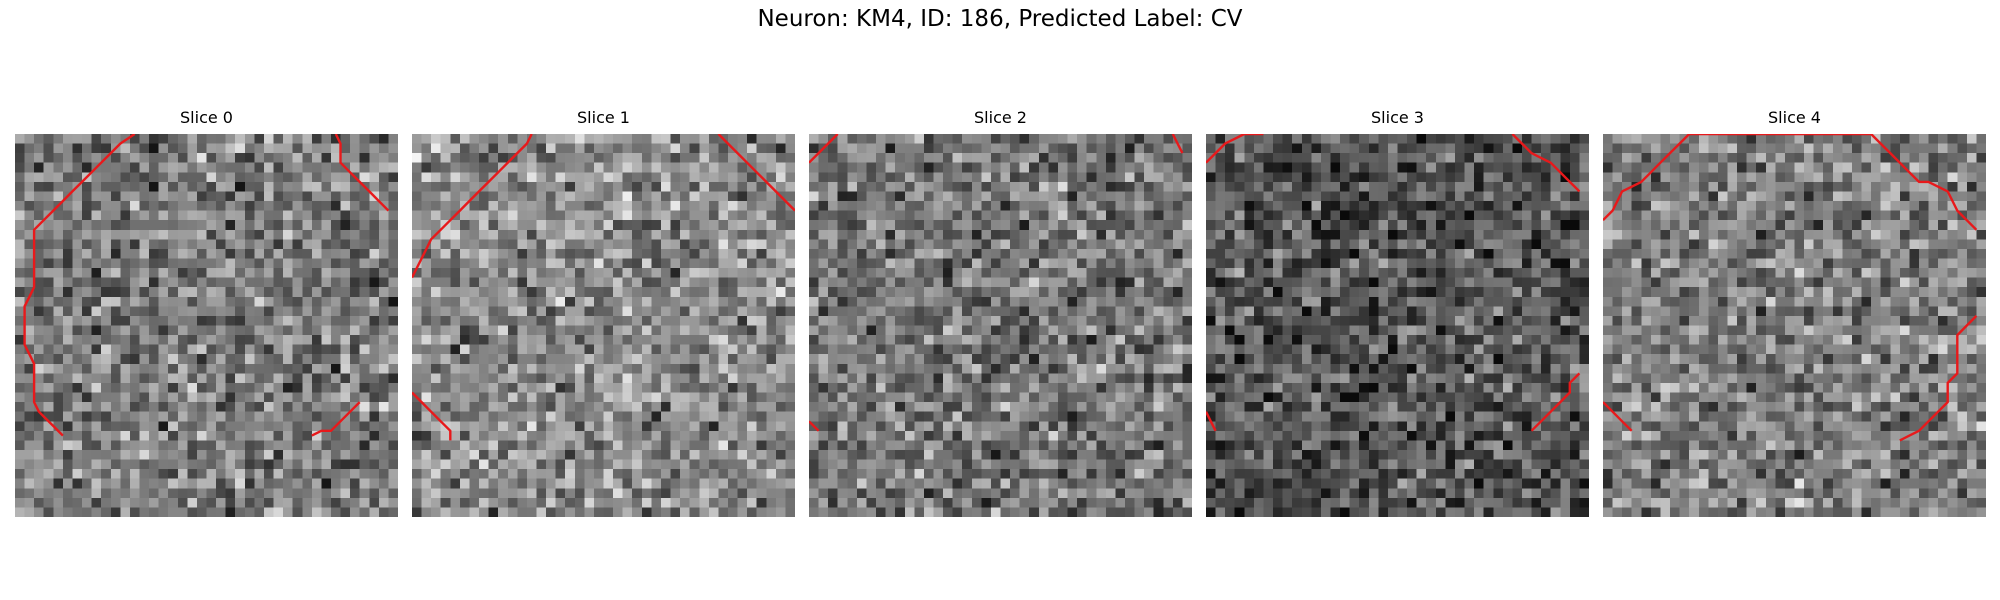 Image resolution: width=2000 pixels, height=600 pixels. Describe the element at coordinates (1794, 117) in the screenshot. I see `slice-title: Slice 4` at that location.